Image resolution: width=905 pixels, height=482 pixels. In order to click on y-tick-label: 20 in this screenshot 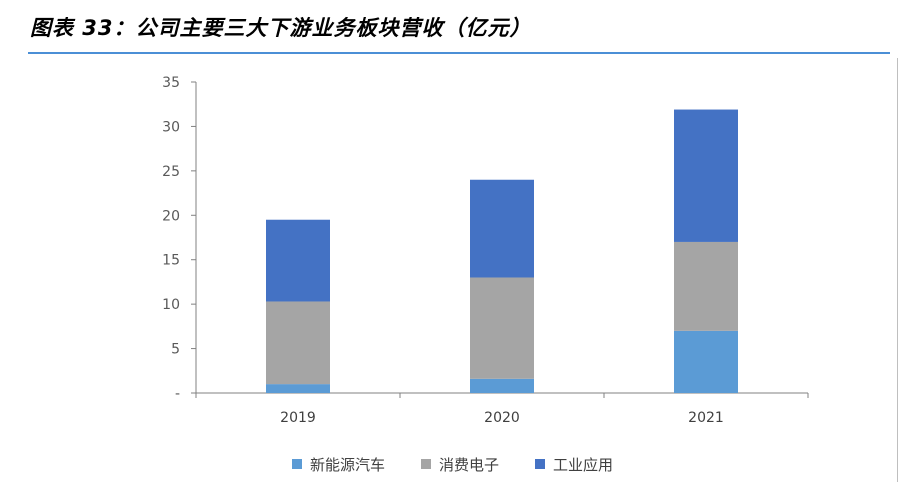, I will do `click(171, 216)`.